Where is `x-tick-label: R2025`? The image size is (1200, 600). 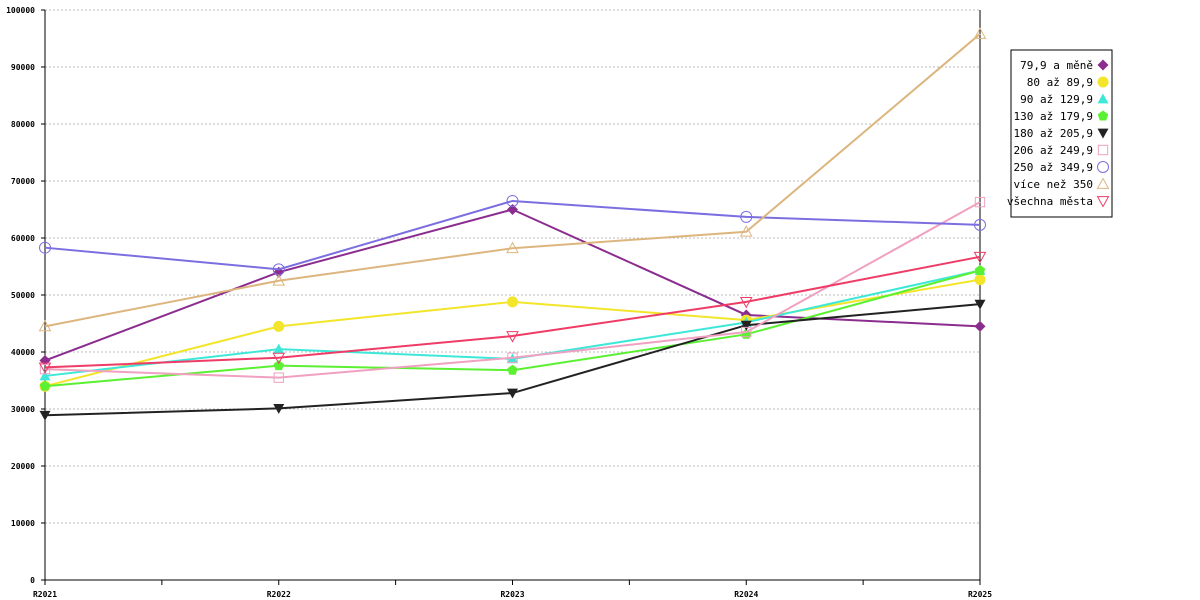
x-tick-label: R2025 is located at coordinates (980, 594).